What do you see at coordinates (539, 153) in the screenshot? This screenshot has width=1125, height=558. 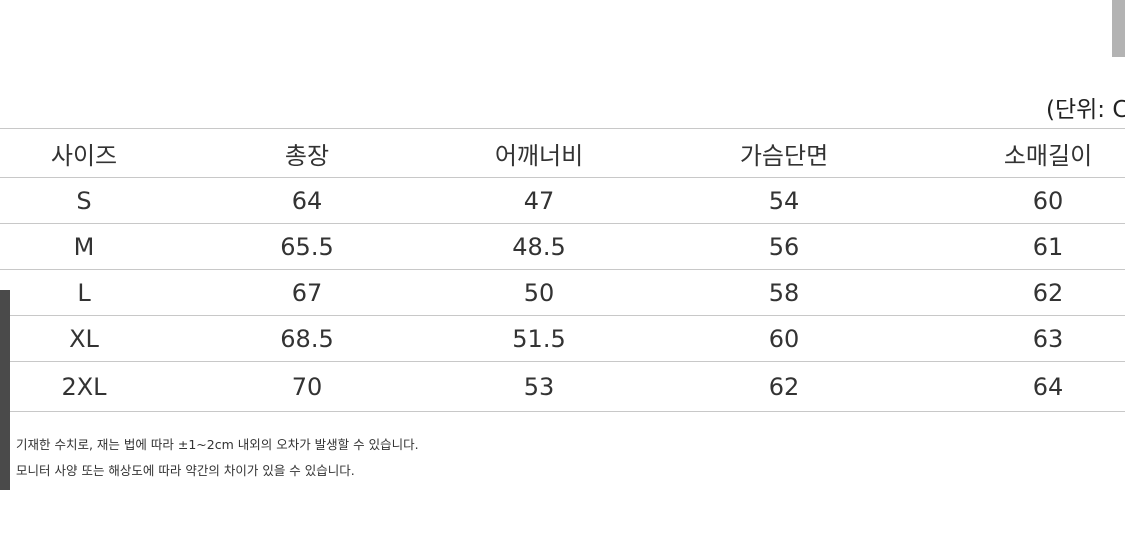 I see `column-header: 어깨너비` at bounding box center [539, 153].